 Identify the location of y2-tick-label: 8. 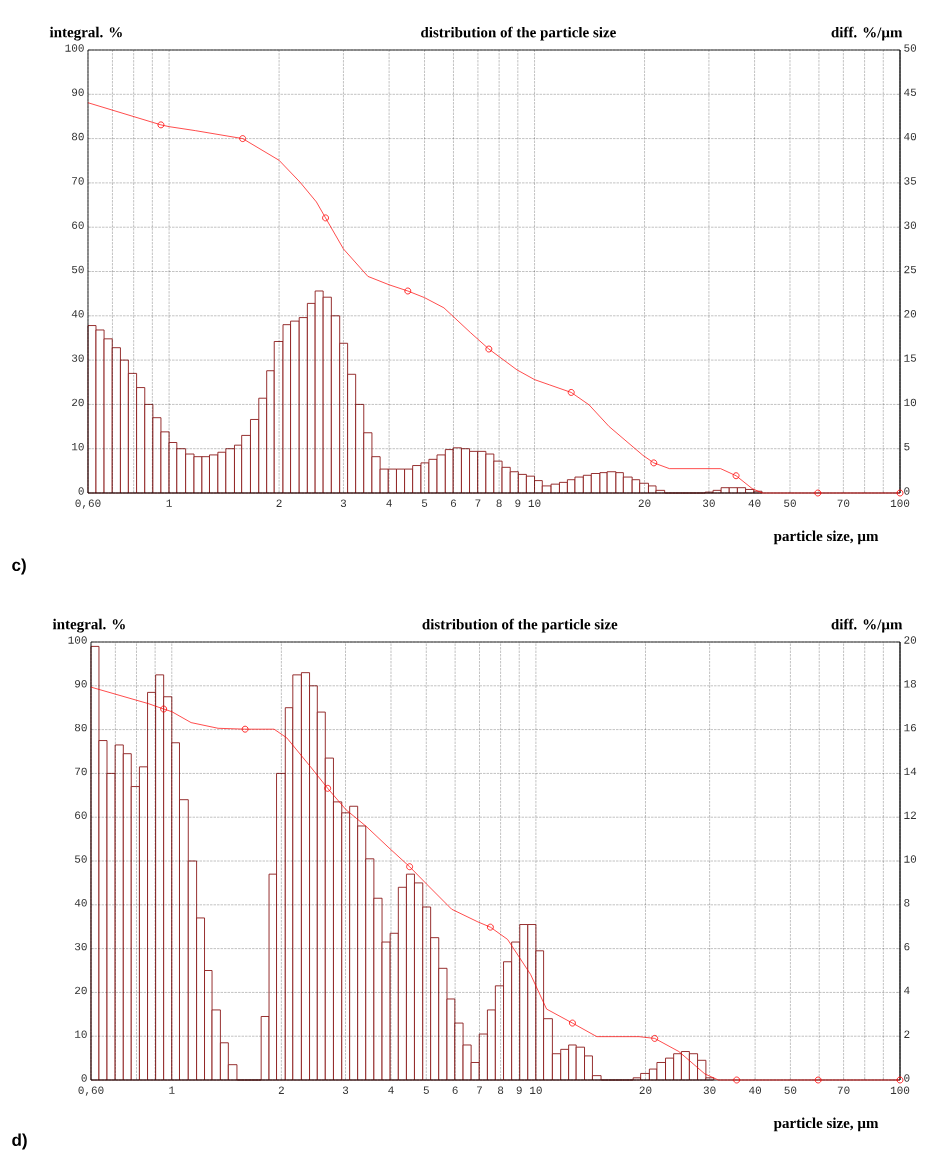
(907, 903).